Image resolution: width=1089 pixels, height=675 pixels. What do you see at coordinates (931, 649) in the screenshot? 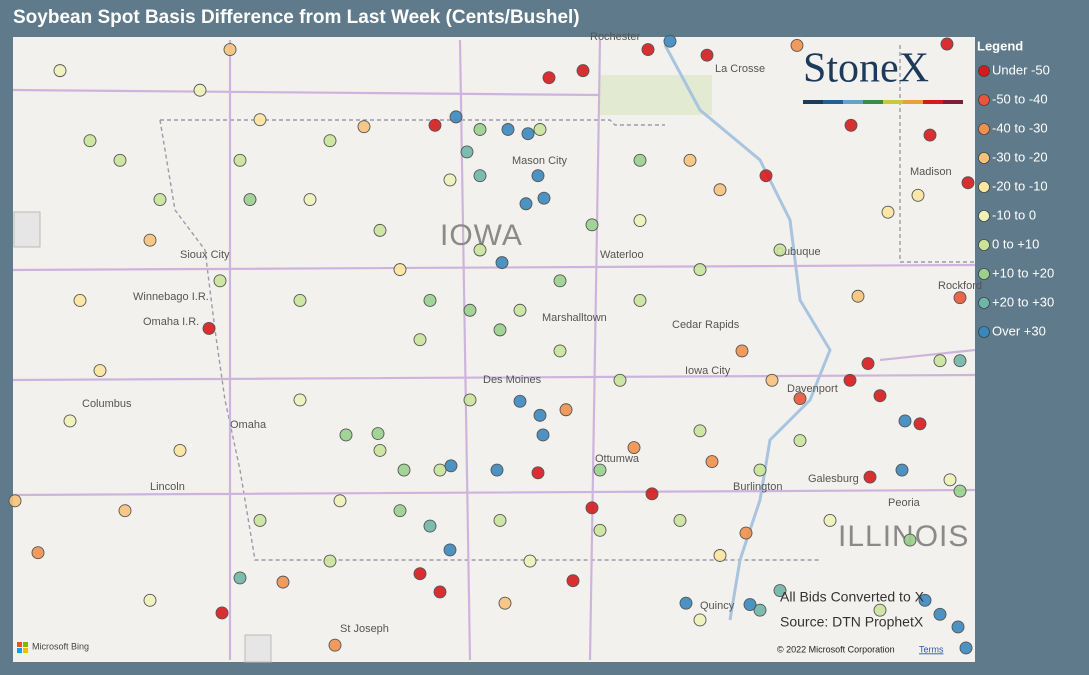
I see `terms-link: Terms` at bounding box center [931, 649].